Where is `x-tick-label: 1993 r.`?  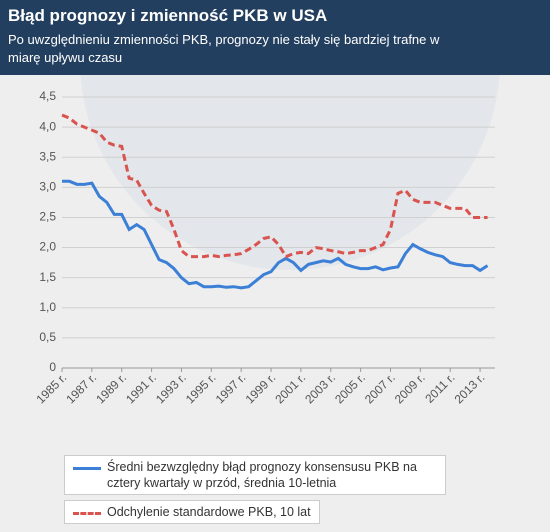
x-tick-label: 1993 r. is located at coordinates (171, 388).